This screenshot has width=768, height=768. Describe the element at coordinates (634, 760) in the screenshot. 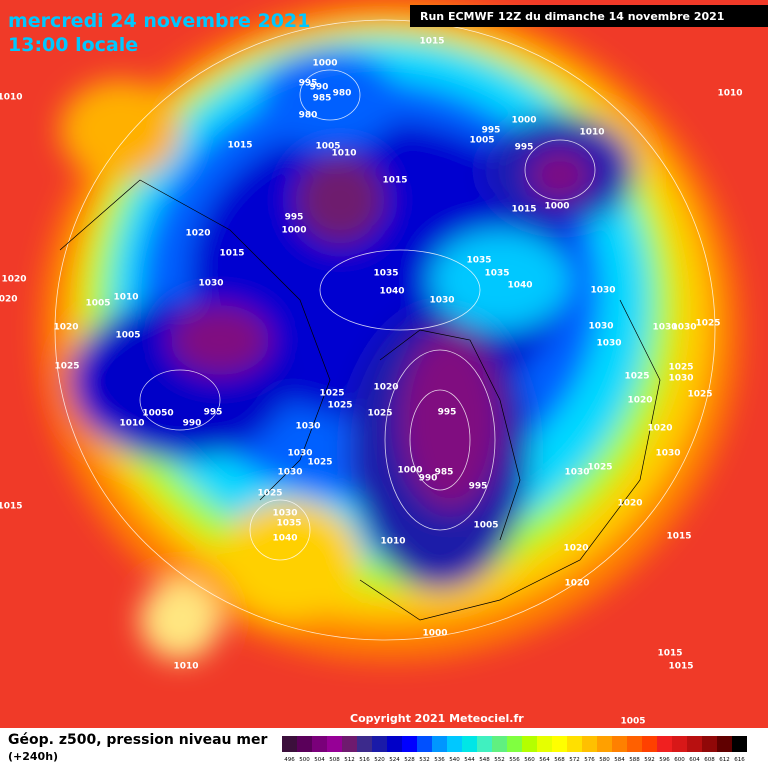

I see `colorbar-label: 588` at that location.